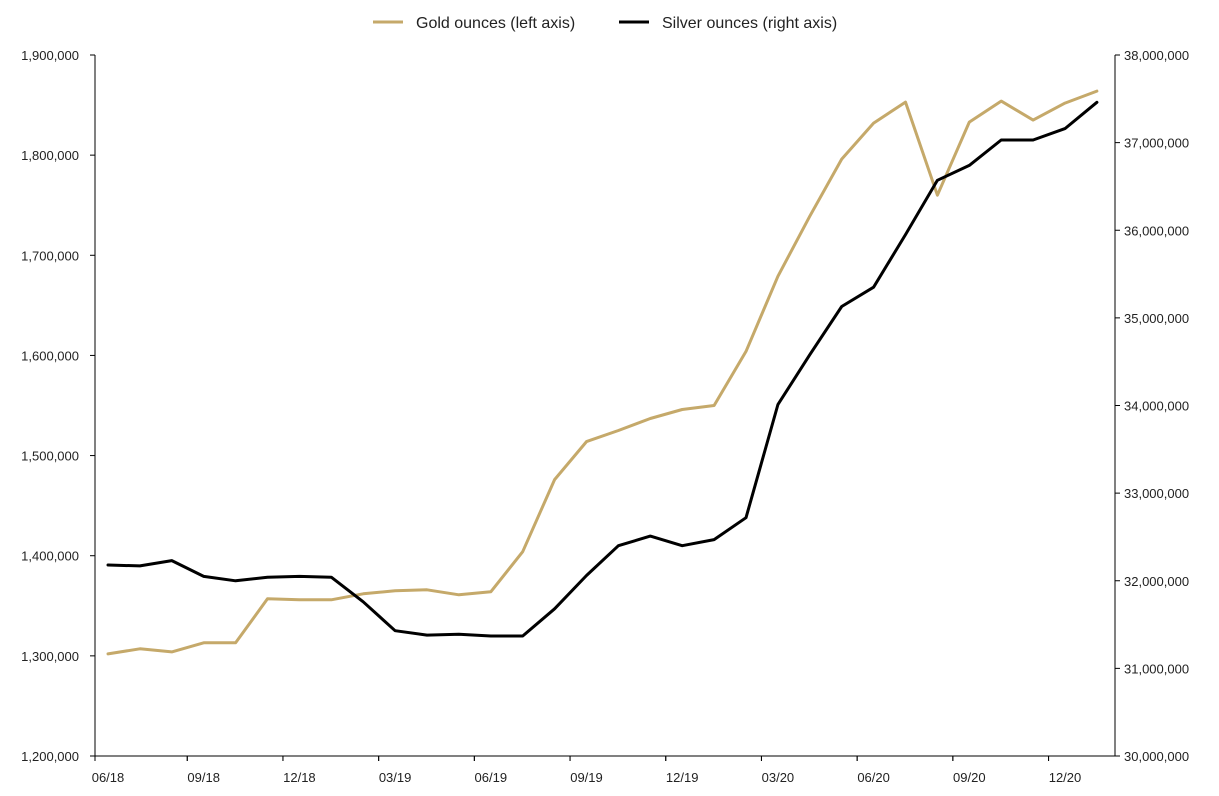 The width and height of the screenshot is (1219, 796). I want to click on left-tick-label: 1,500,000, so click(50, 456).